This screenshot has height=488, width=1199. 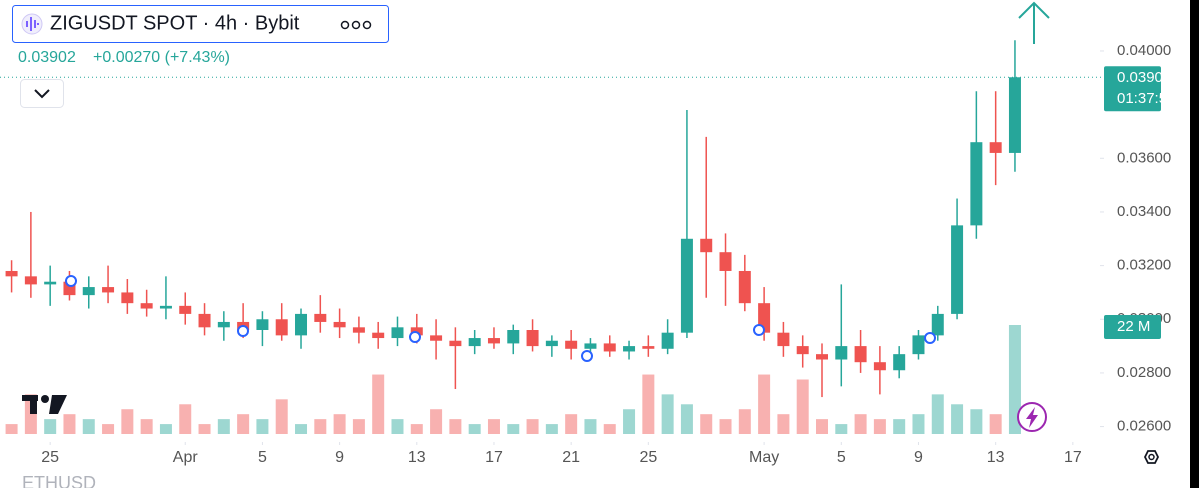 I want to click on symbol-title: ZIGUSDT SPOT · 4h · Bybit, so click(x=175, y=23).